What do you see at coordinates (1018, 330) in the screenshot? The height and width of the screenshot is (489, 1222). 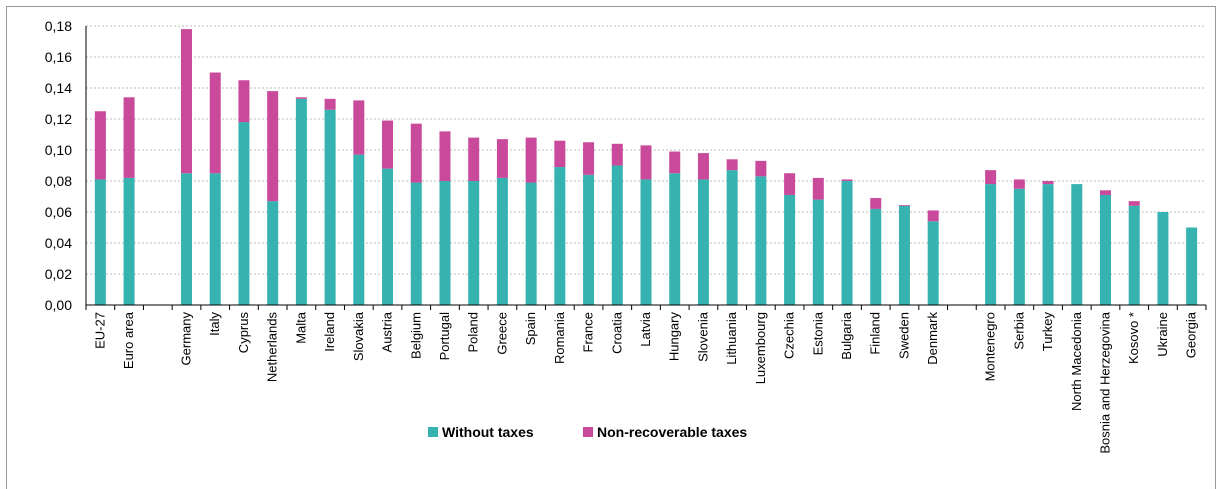 I see `x-category-label: Serbia` at bounding box center [1018, 330].